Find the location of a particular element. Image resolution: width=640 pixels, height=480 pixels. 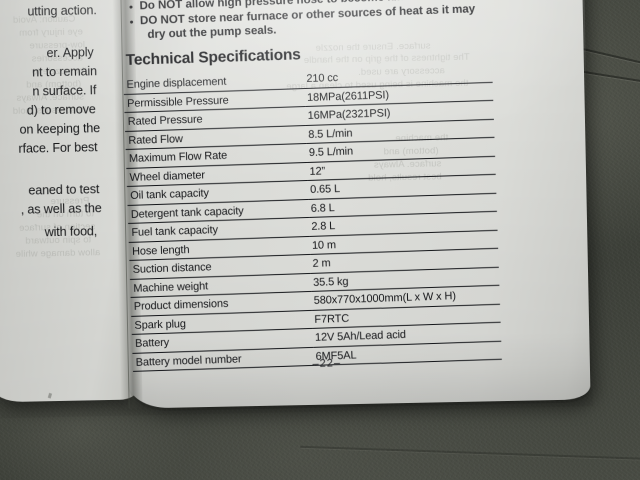

left-page-text-line: with food, is located at coordinates (71, 232).